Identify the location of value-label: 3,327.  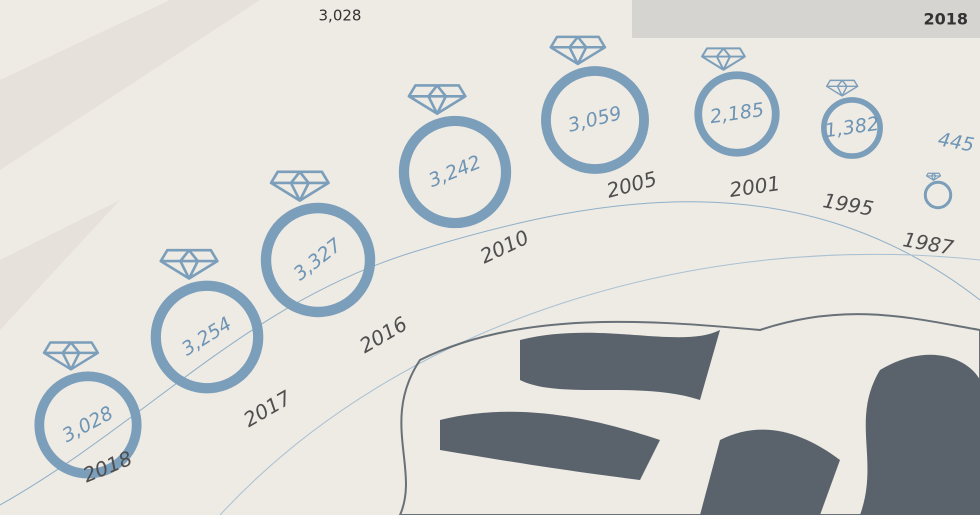
(317, 259).